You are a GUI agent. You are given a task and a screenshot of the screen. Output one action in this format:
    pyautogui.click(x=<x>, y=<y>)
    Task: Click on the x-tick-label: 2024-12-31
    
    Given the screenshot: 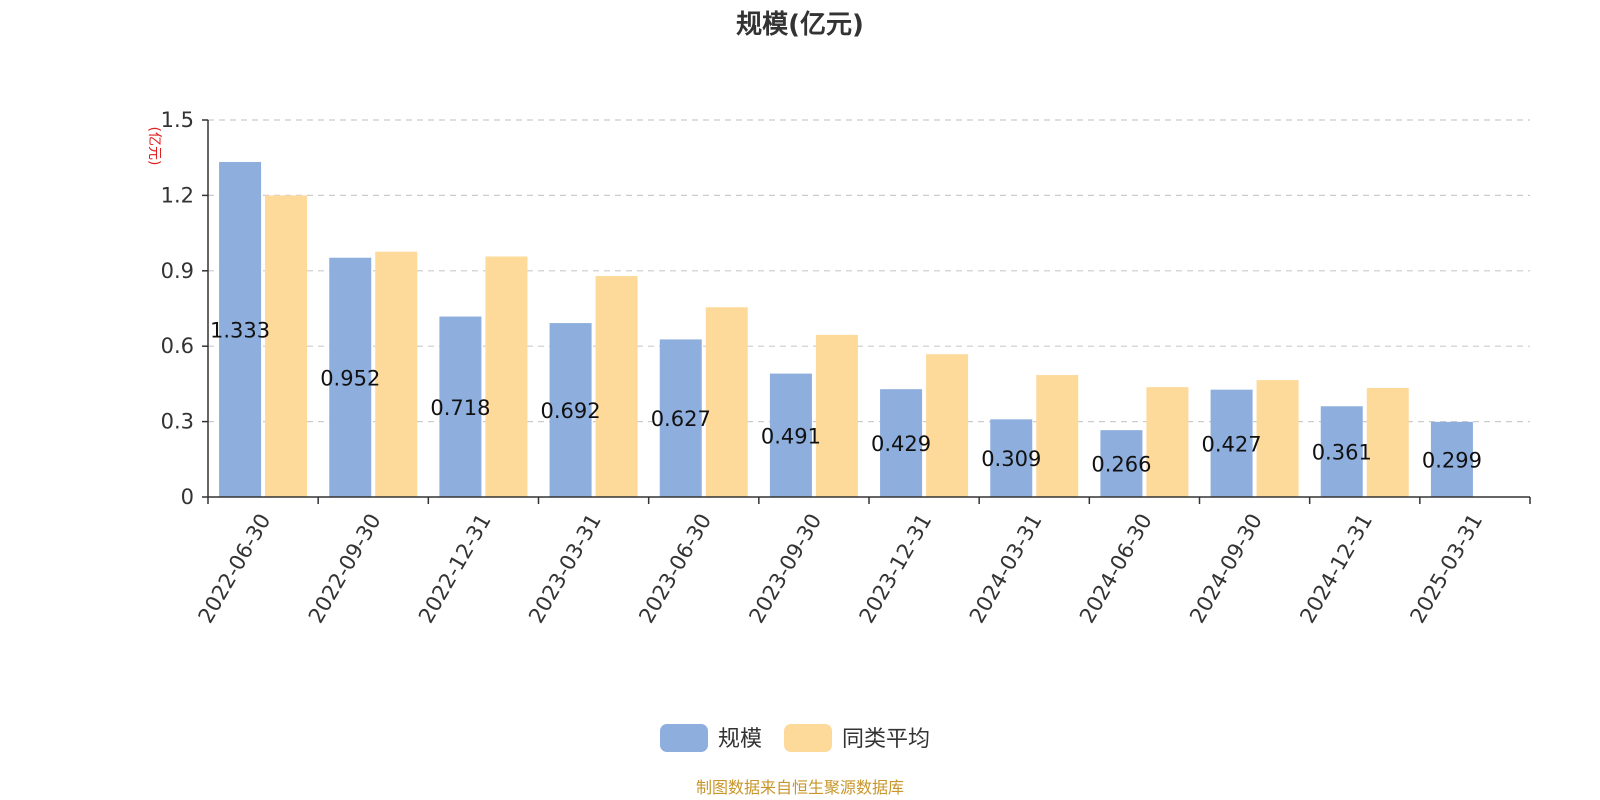 What is the action you would take?
    pyautogui.click(x=1336, y=569)
    